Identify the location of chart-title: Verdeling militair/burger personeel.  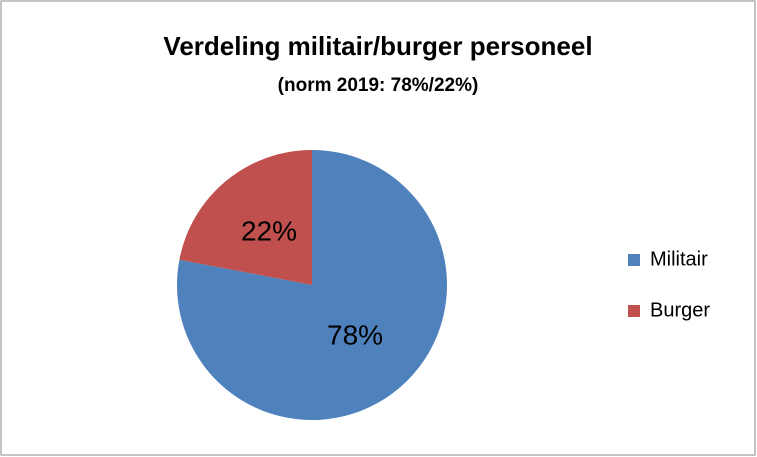
(377, 46).